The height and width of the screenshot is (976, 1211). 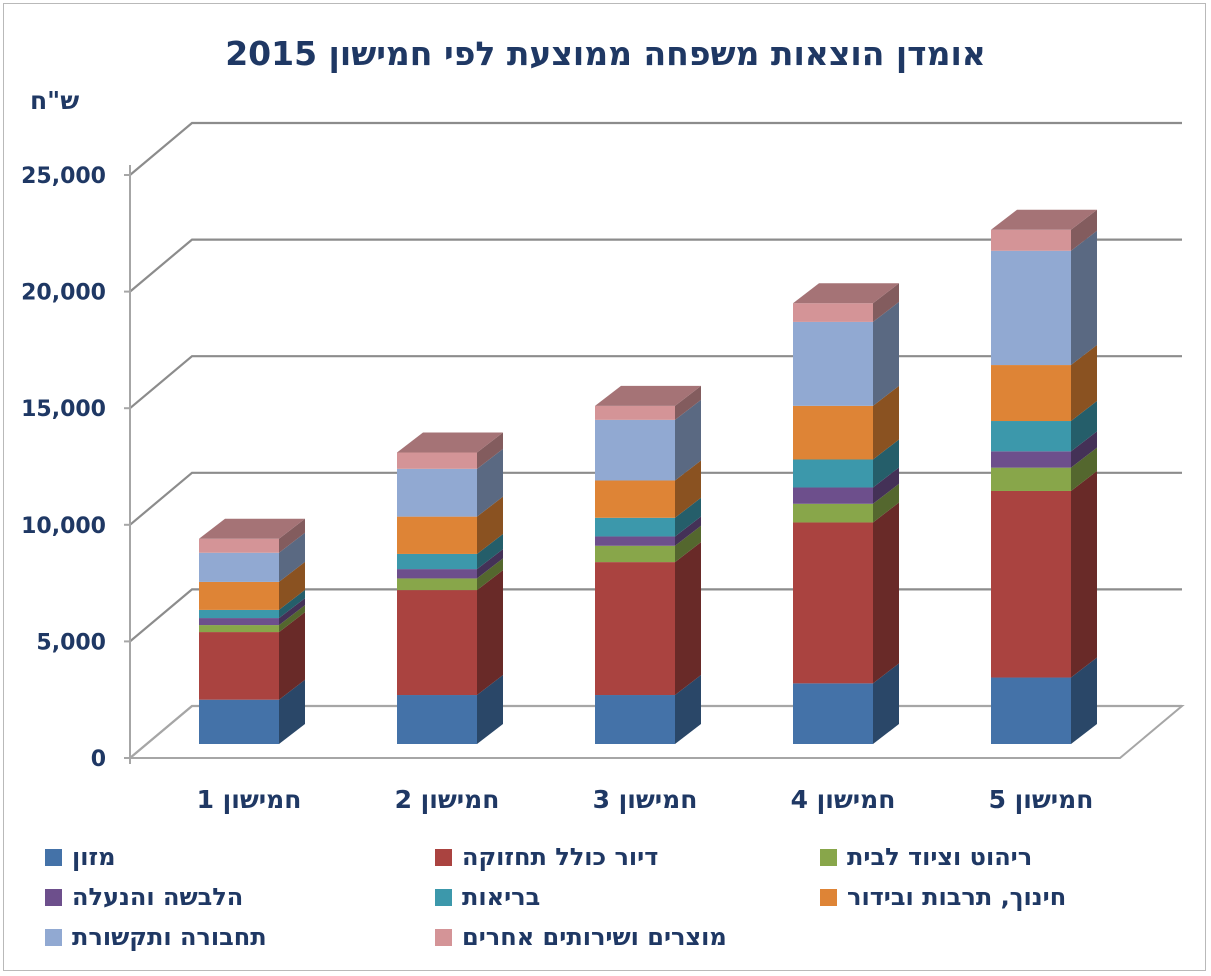 What do you see at coordinates (560, 857) in the screenshot?
I see `legend-label: דיור כולל תחזוקה` at bounding box center [560, 857].